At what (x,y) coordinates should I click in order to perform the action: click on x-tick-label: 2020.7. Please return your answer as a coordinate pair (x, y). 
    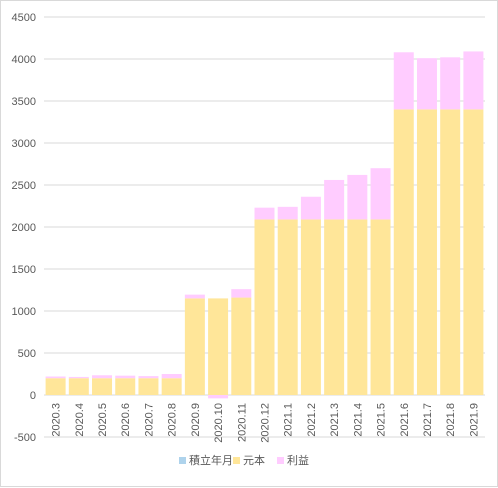
    Looking at the image, I should click on (149, 420).